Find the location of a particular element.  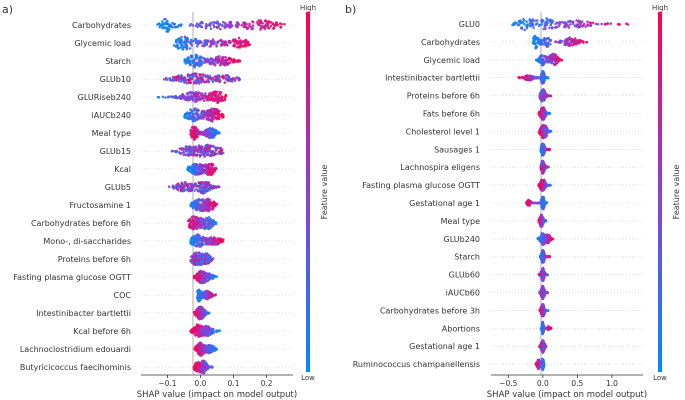

x-tick-label: 0.1 is located at coordinates (234, 383).